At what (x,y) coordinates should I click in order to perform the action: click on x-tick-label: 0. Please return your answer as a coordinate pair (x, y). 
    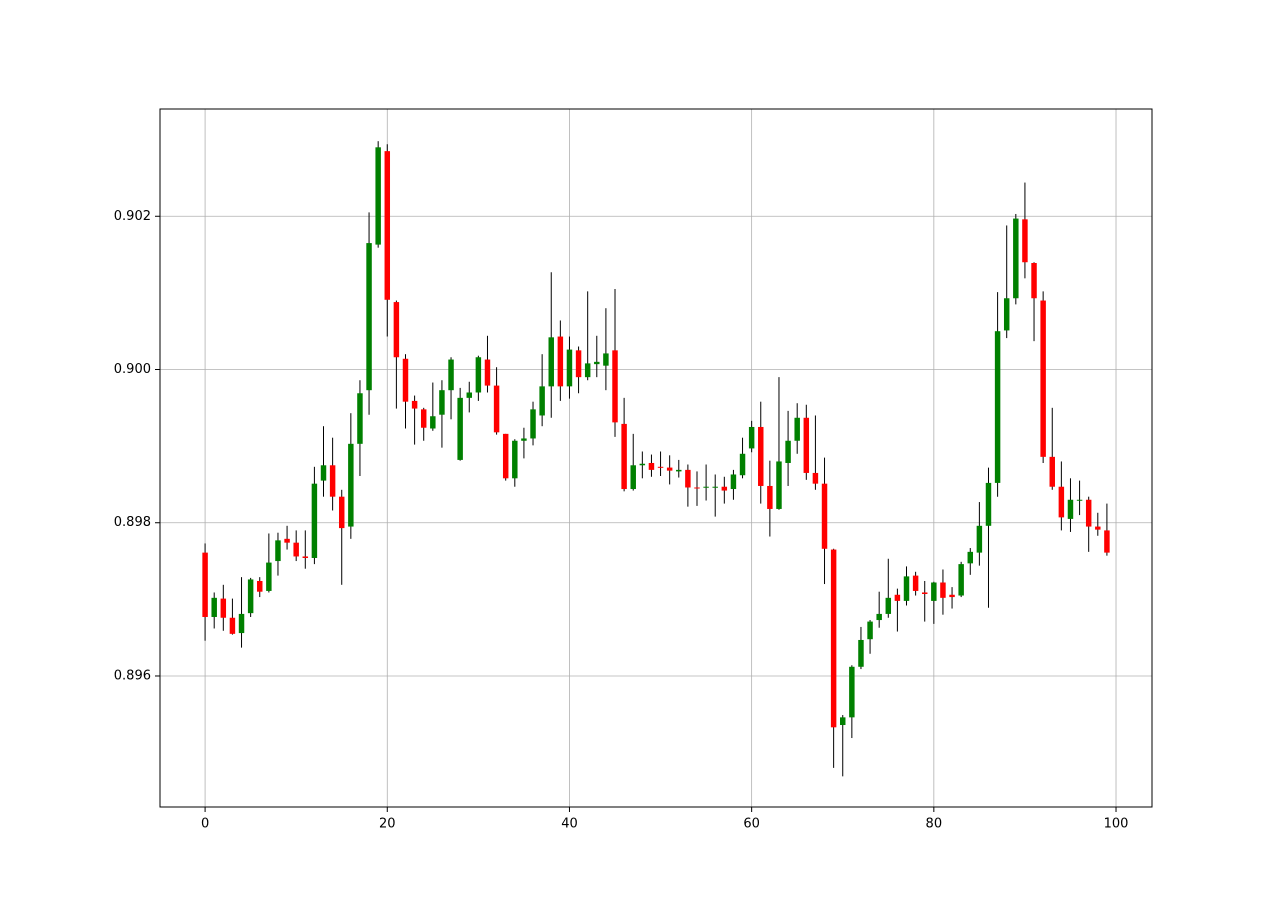
    Looking at the image, I should click on (205, 824).